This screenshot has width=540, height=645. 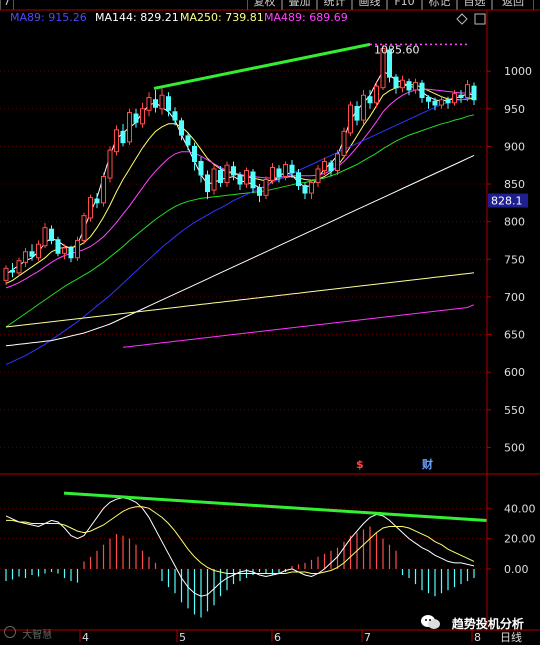 I want to click on toolbar-huaxian-button: 画线, so click(x=369, y=5).